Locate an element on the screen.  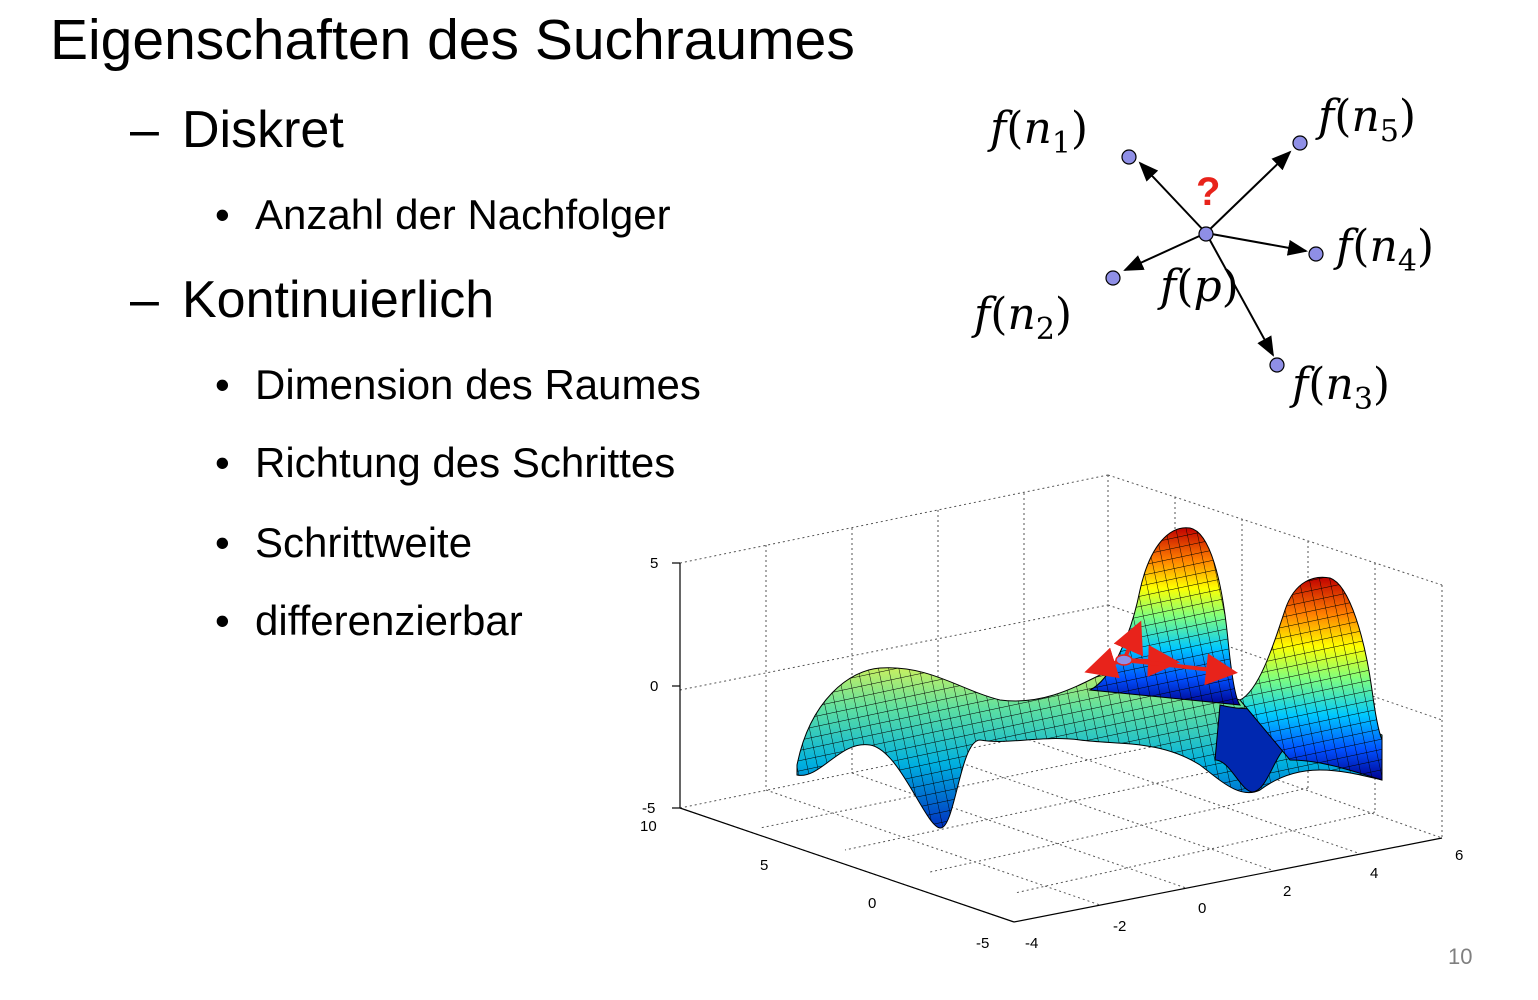
sub-bullet: • Anzahl der Nachfolger is located at coordinates (443, 215).